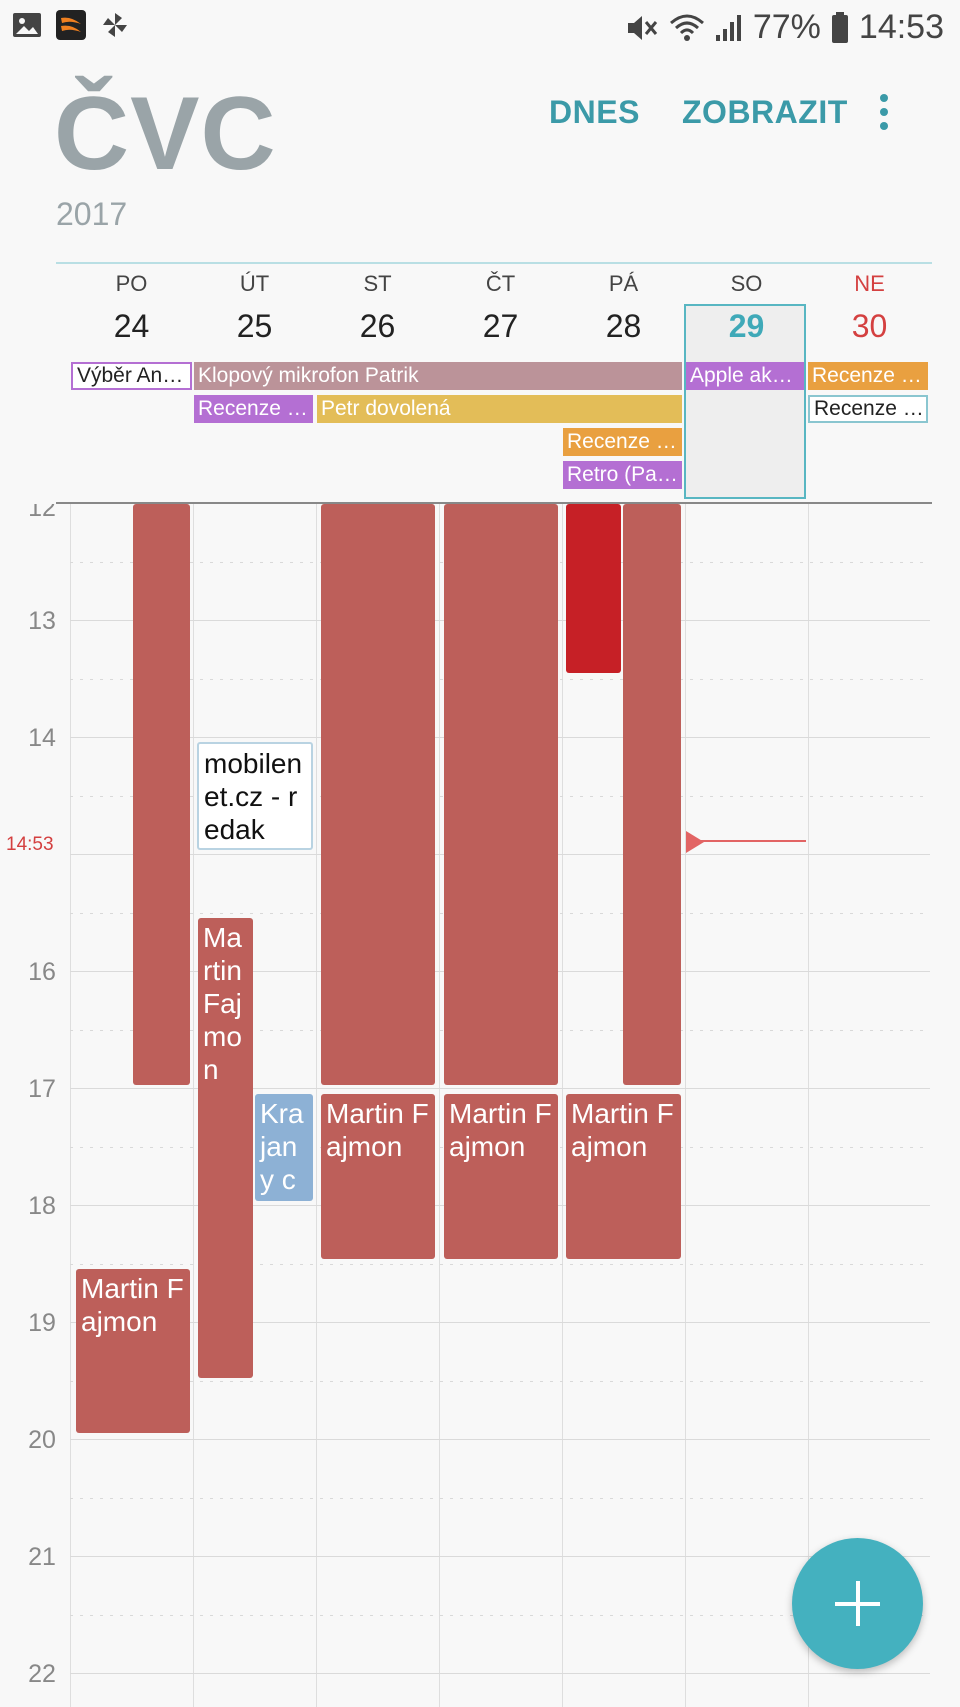 This screenshot has height=1707, width=960. I want to click on hour-label: 12, so click(42, 513).